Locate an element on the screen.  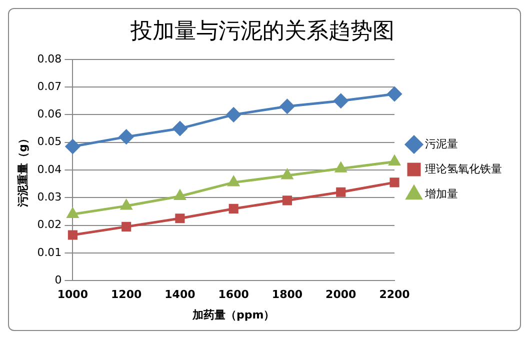
y-tick-label: 0 is located at coordinates (58, 279).